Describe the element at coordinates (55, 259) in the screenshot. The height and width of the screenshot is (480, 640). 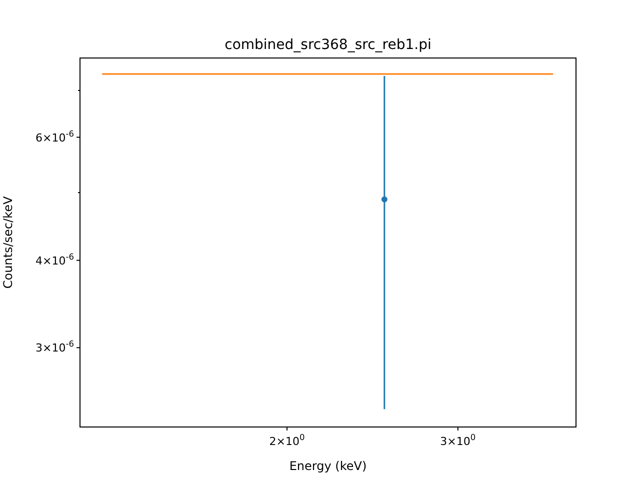
I see `y-tick-label: 4×10$^{-6}$` at that location.